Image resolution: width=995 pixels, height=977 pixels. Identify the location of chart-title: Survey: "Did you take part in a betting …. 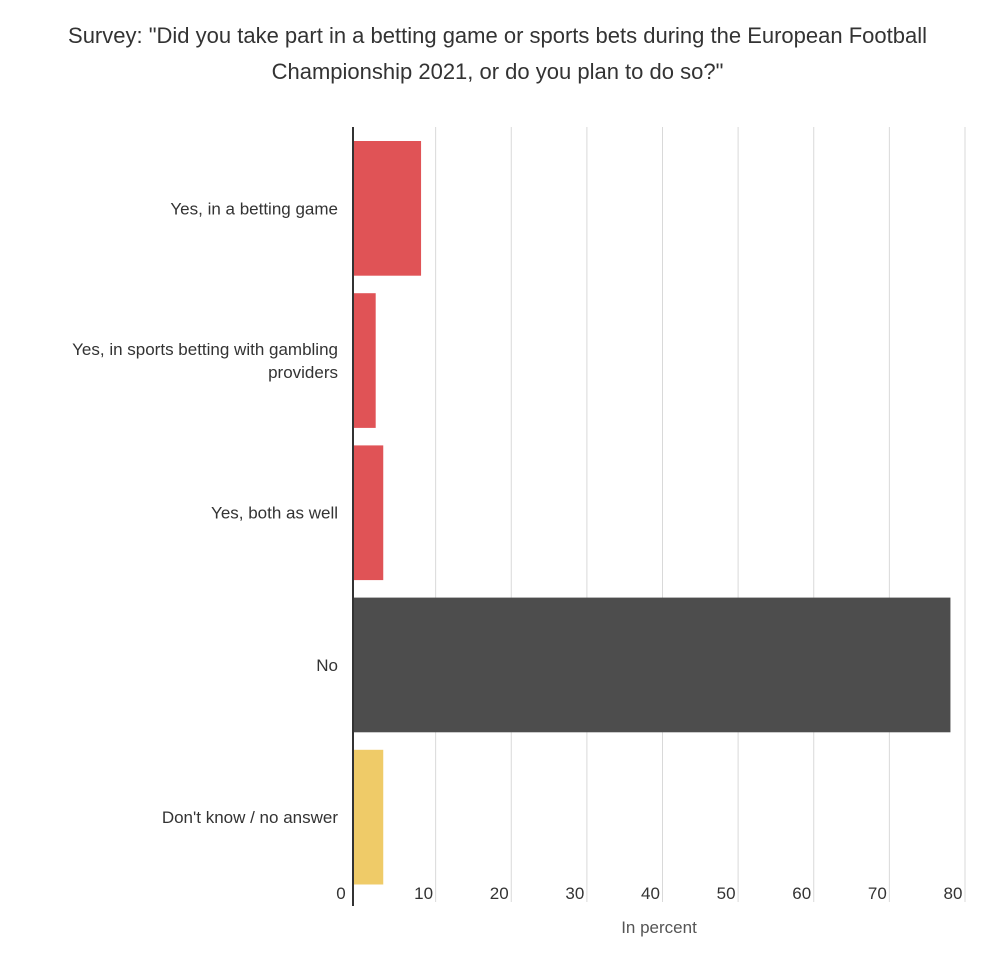
(497, 53).